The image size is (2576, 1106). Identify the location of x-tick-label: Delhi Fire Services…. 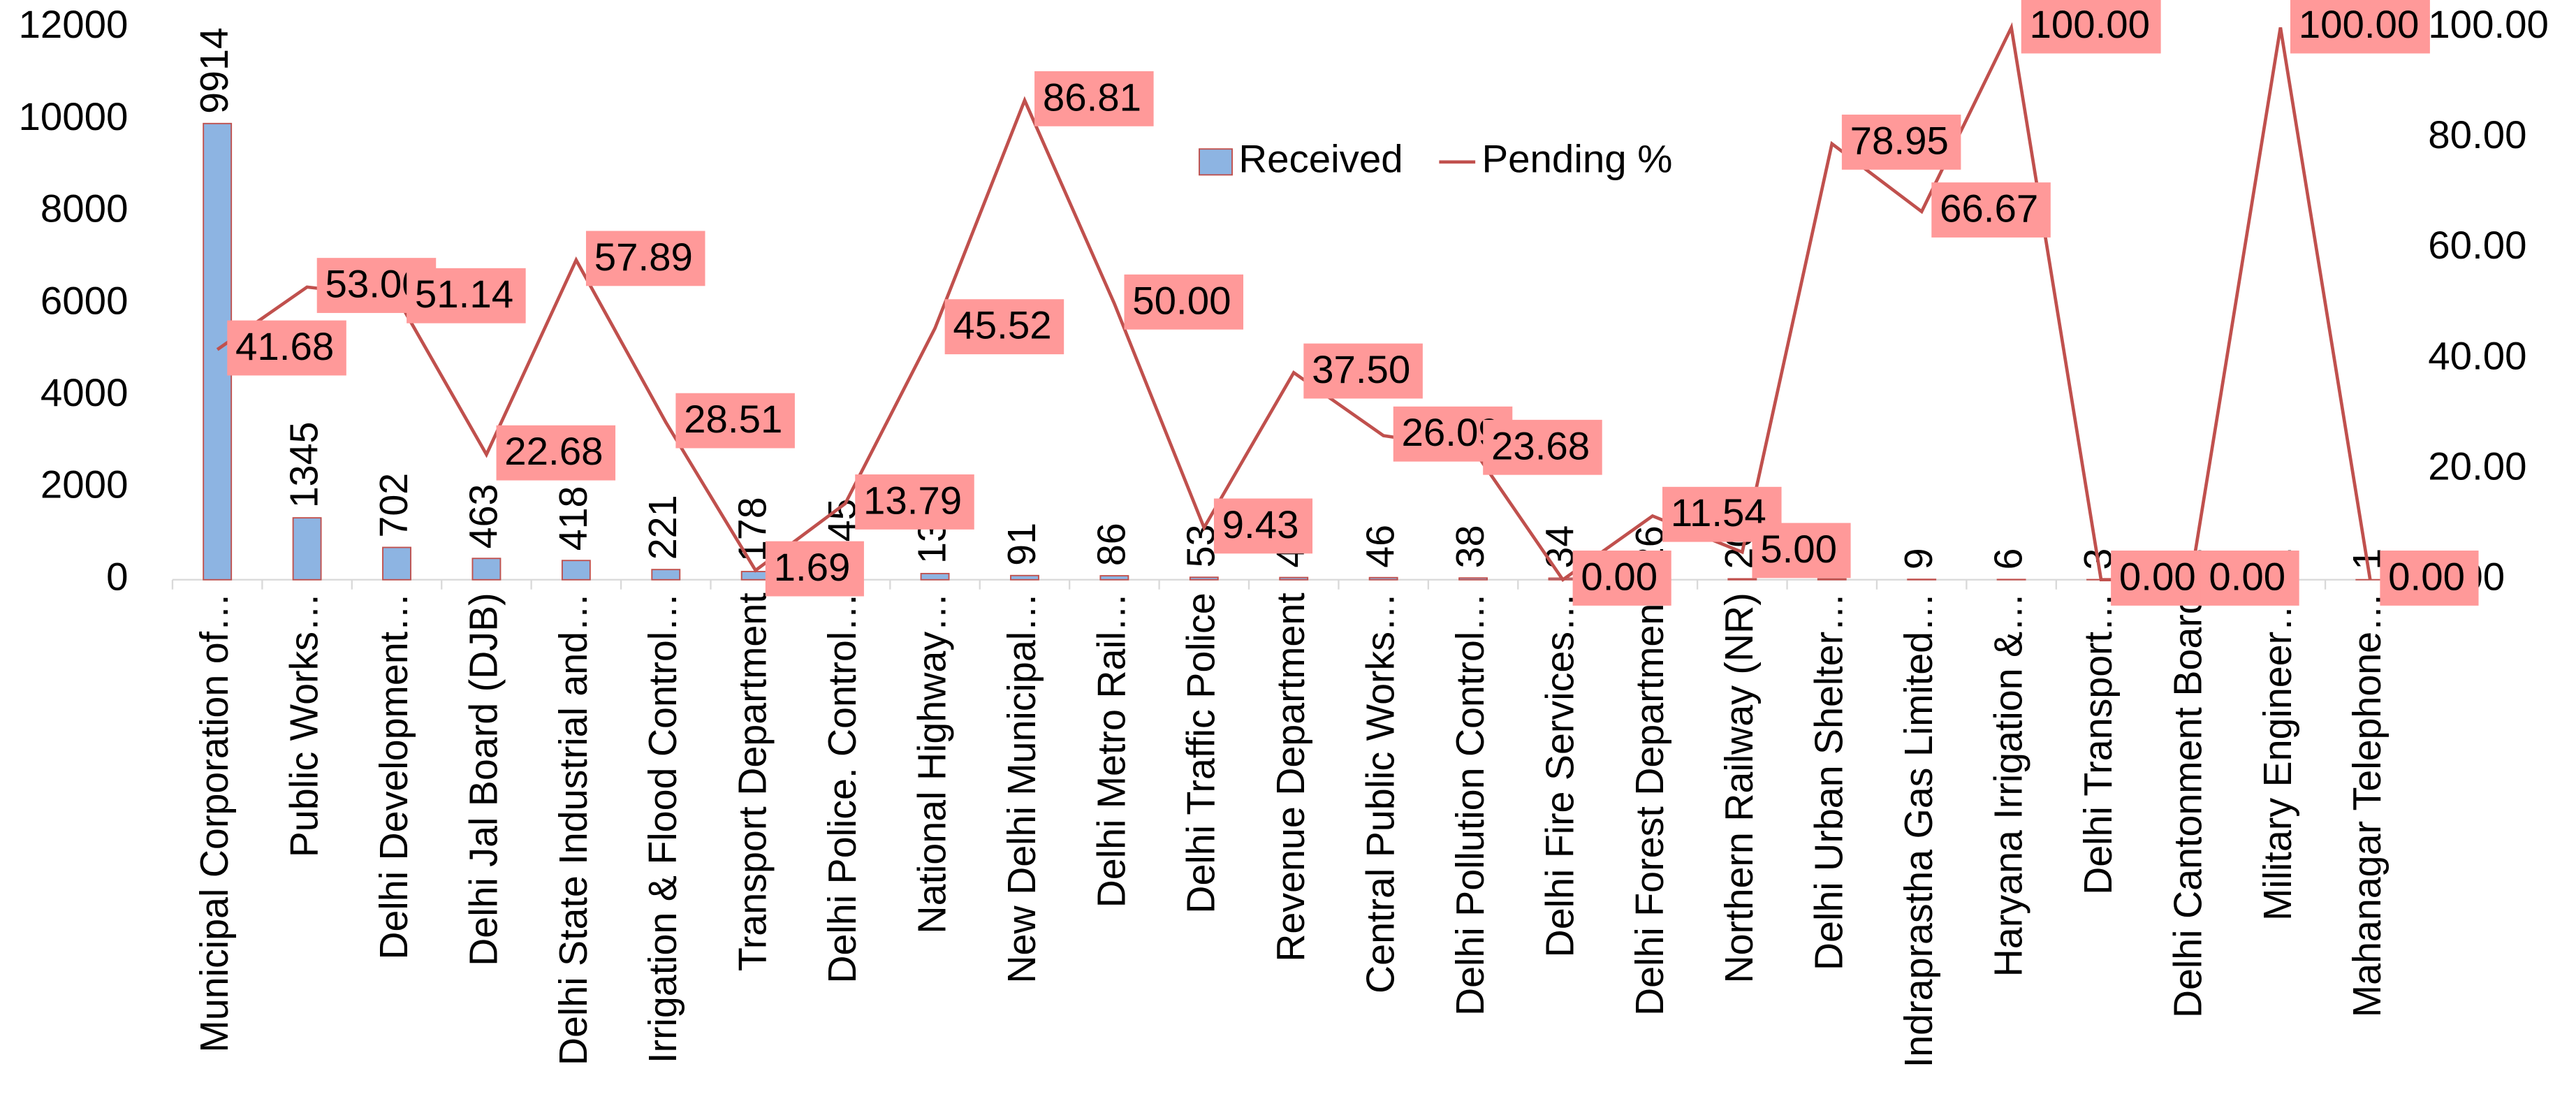
(1559, 774).